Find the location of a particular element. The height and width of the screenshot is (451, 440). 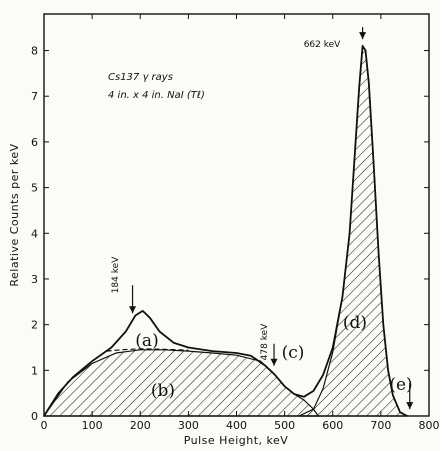

region-label-c: (c) is located at coordinates (293, 353).